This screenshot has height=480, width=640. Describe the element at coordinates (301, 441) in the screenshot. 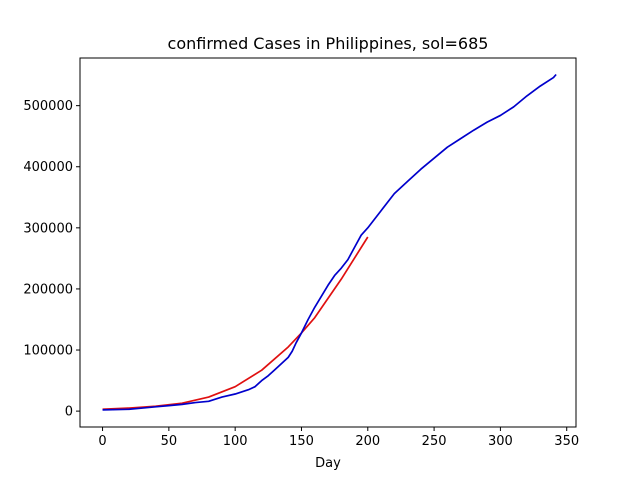

I see `x-tick-label: 150` at that location.